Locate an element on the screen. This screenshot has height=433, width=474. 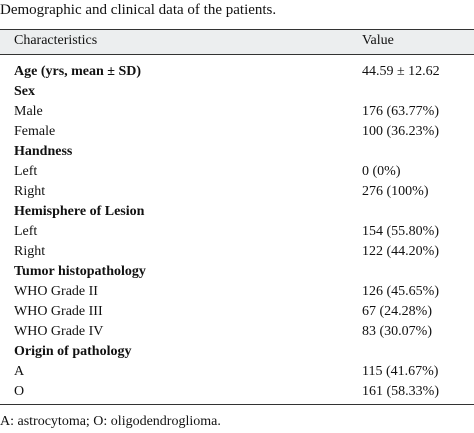
row-label: WHO Grade IV is located at coordinates (59, 331).